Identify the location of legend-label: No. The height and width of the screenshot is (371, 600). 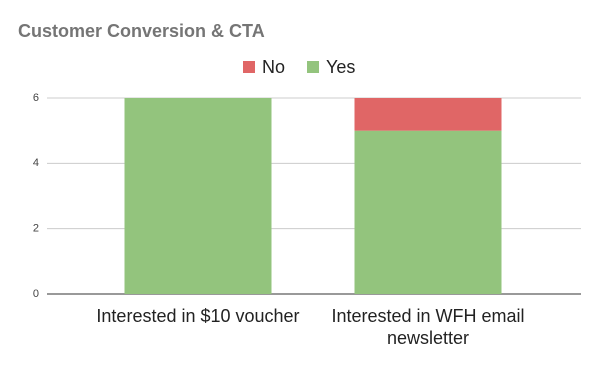
(273, 67).